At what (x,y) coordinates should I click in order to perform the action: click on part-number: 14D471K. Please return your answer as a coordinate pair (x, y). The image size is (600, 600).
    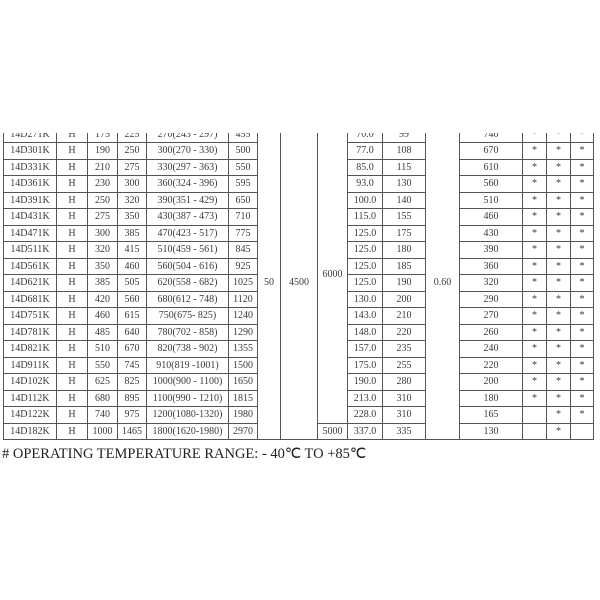
    Looking at the image, I should click on (30, 233).